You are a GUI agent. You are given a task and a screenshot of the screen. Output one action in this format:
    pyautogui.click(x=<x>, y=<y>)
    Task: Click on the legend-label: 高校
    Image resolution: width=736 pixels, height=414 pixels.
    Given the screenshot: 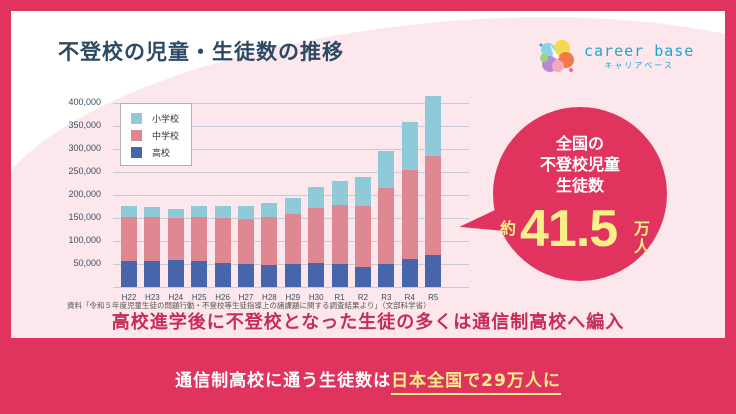 What is the action you would take?
    pyautogui.click(x=161, y=154)
    